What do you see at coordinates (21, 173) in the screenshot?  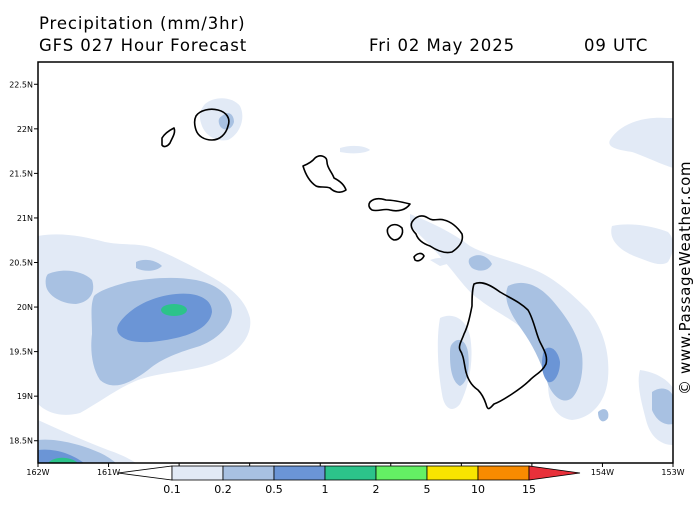 I see `lat-tick-label: 21.5N` at bounding box center [21, 173].